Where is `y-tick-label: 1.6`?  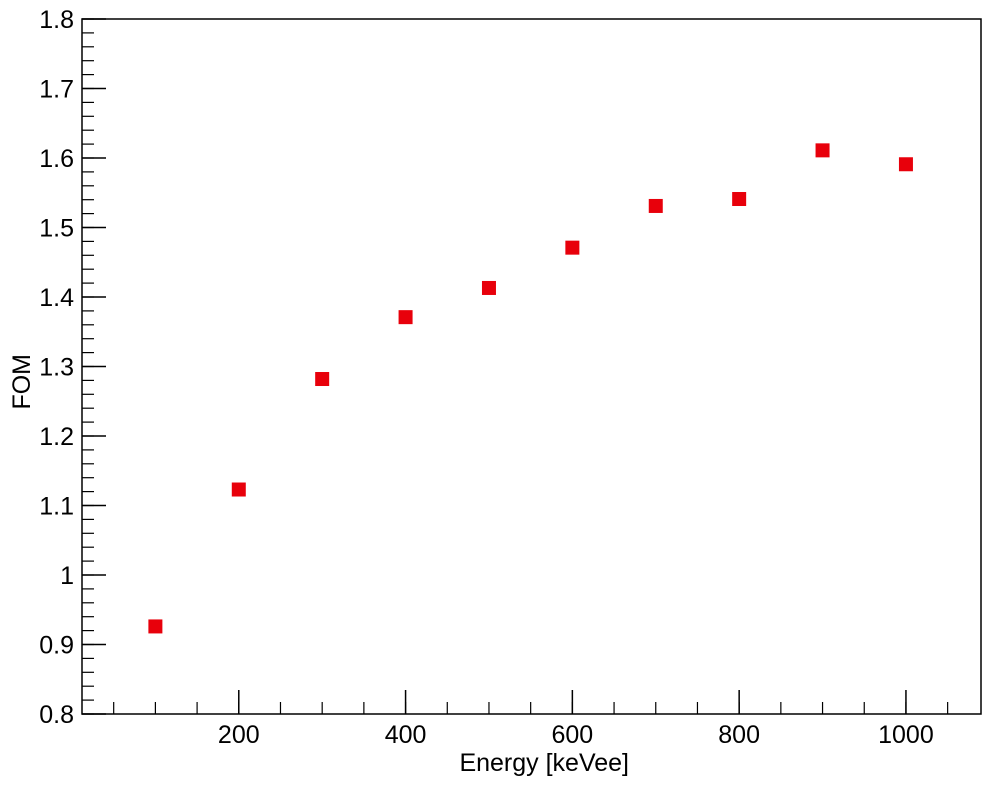
y-tick-label: 1.6 is located at coordinates (56, 159).